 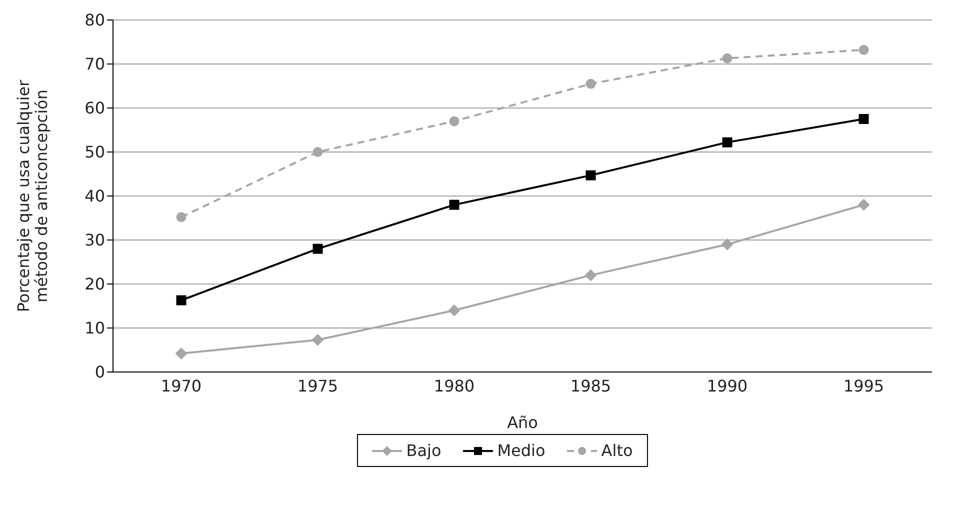 I want to click on y-tick-label: 70, so click(x=94, y=64).